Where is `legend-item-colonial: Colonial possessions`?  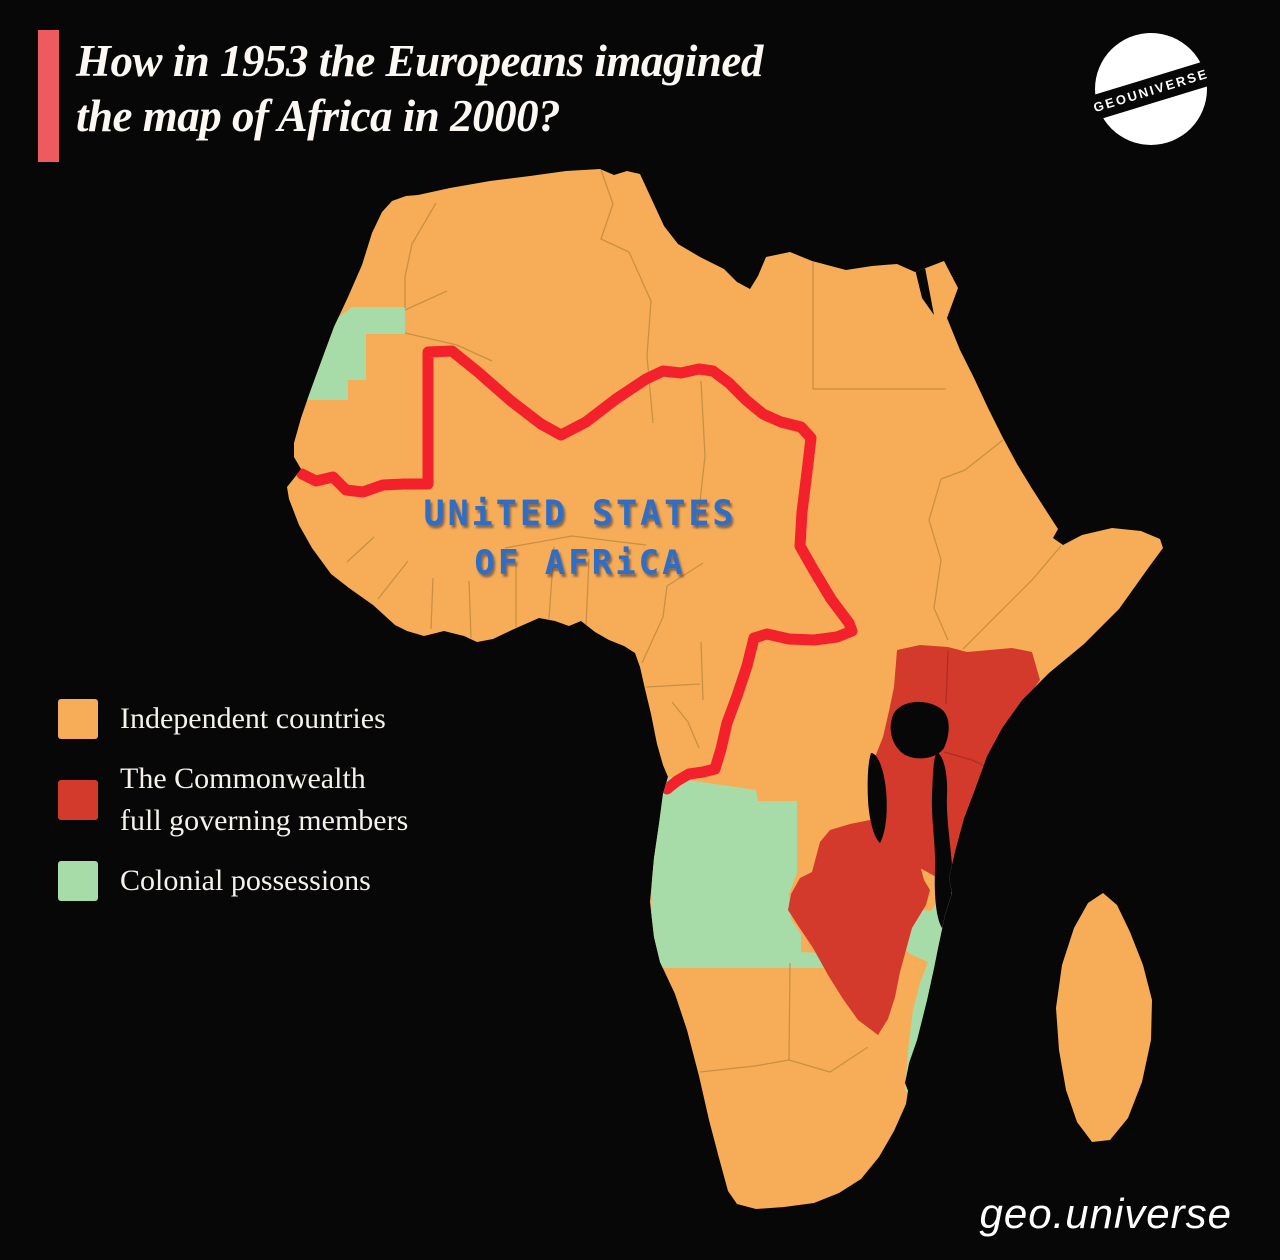
legend-item-colonial: Colonial possessions is located at coordinates (233, 881).